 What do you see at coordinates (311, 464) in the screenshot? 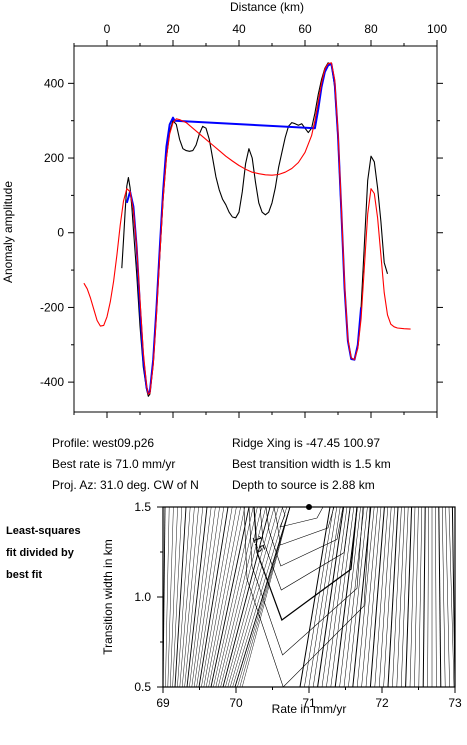
I see `best-transition-text: Best transition width is 1.5 km` at bounding box center [311, 464].